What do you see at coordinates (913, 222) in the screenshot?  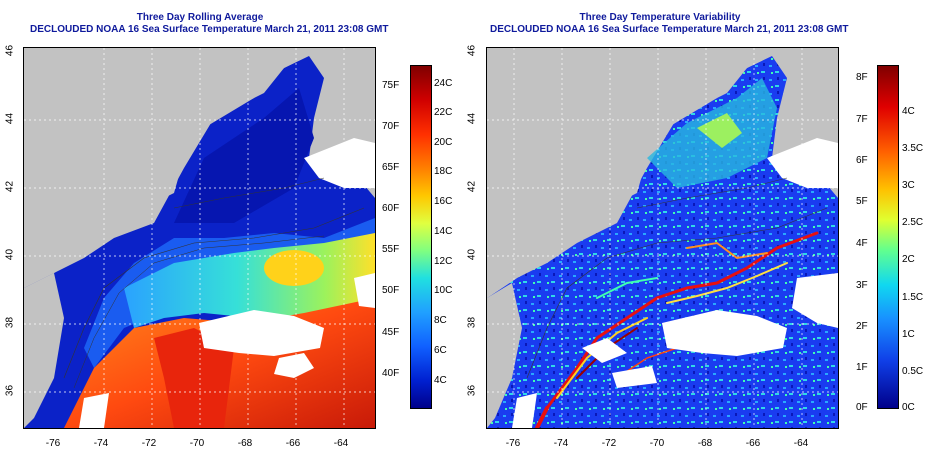 I see `vbar-c-2-5: 2.5C` at bounding box center [913, 222].